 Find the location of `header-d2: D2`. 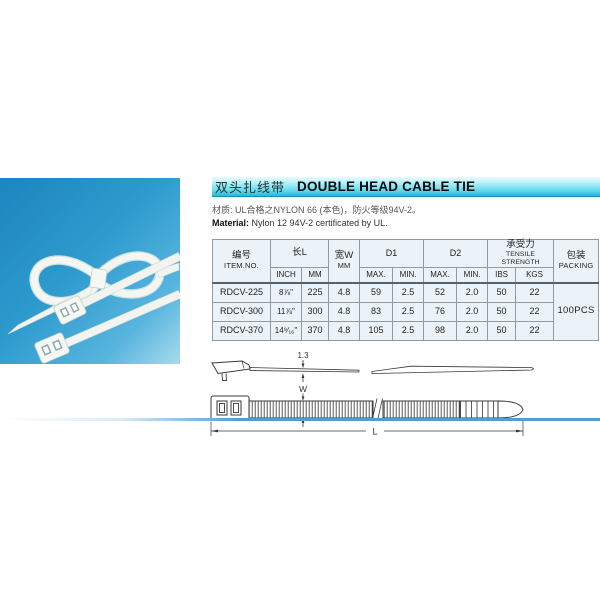

header-d2: D2 is located at coordinates (456, 253).